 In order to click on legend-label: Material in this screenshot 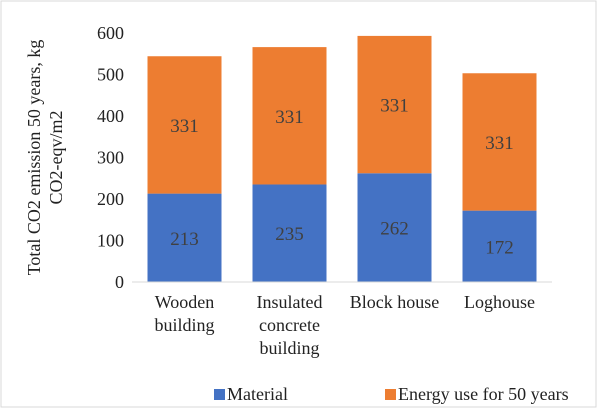, I will do `click(257, 394)`.